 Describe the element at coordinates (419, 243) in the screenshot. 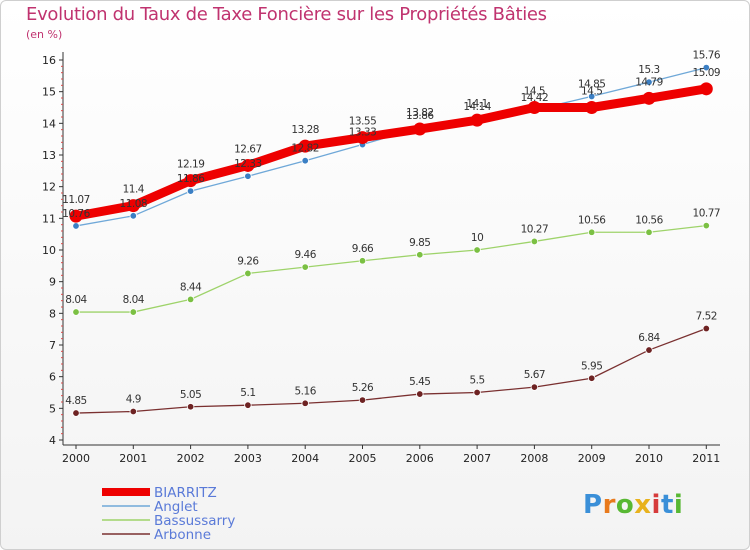

I see `data-label-bassussarry: 9.85` at that location.